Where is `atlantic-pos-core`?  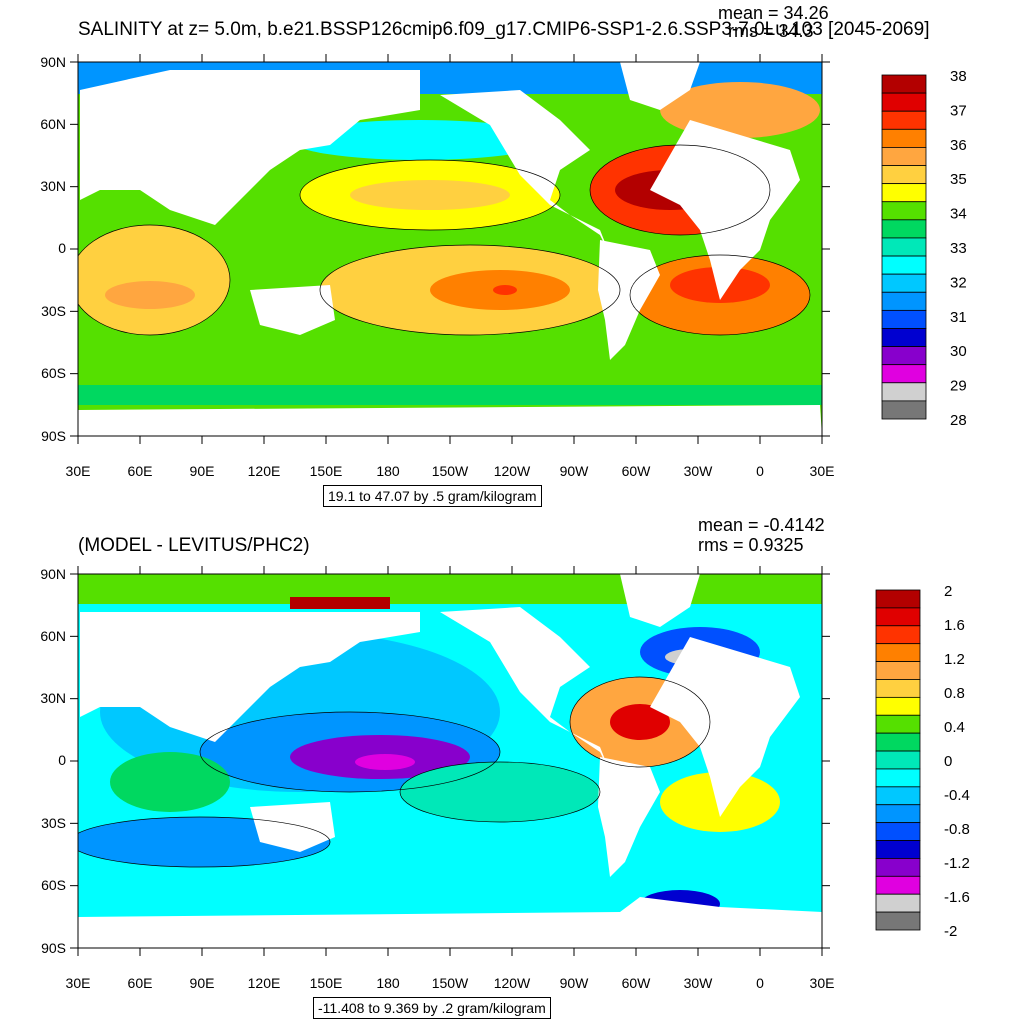
atlantic-pos-core is located at coordinates (640, 722).